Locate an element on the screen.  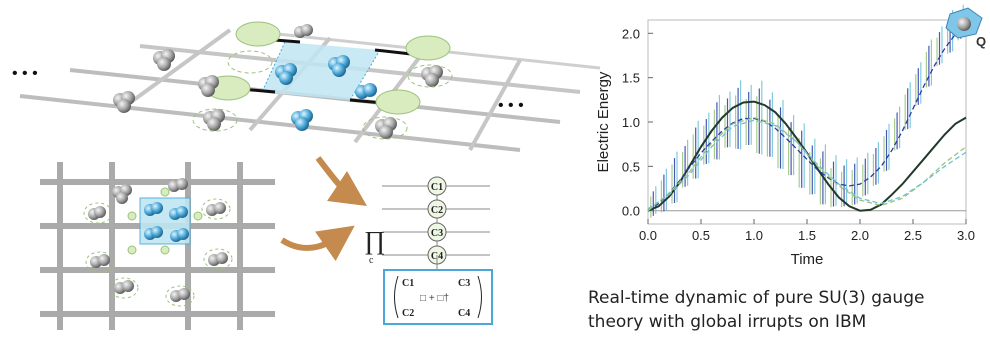
flow-arrows is located at coordinates (323, 209).